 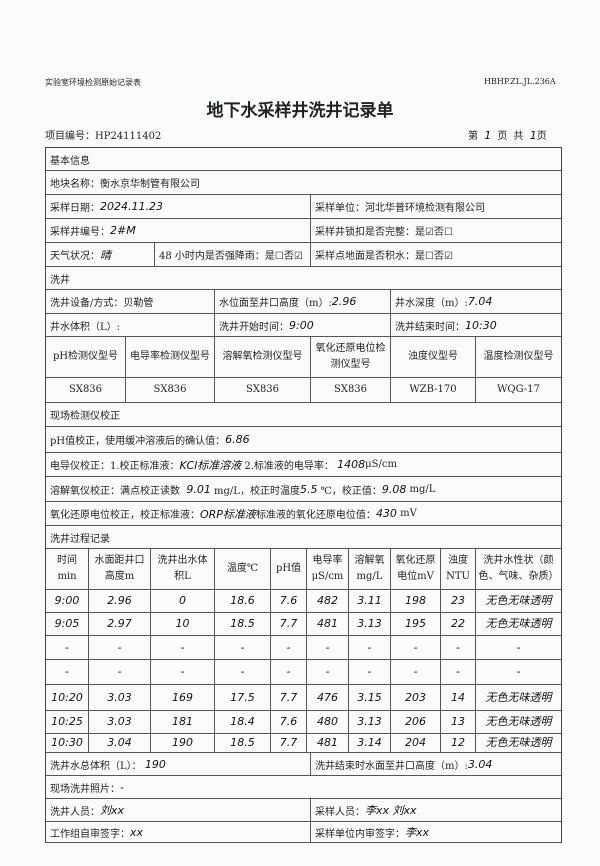 I want to click on ph-calib-label: pH值校正，使用缓冲溶液后的确认值：, so click(x=138, y=441).